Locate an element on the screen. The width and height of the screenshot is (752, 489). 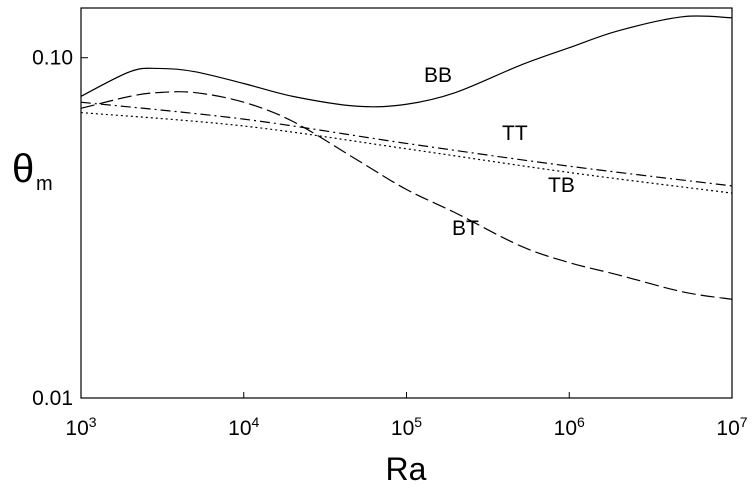
y-axis-title-main: θ is located at coordinates (23, 169).